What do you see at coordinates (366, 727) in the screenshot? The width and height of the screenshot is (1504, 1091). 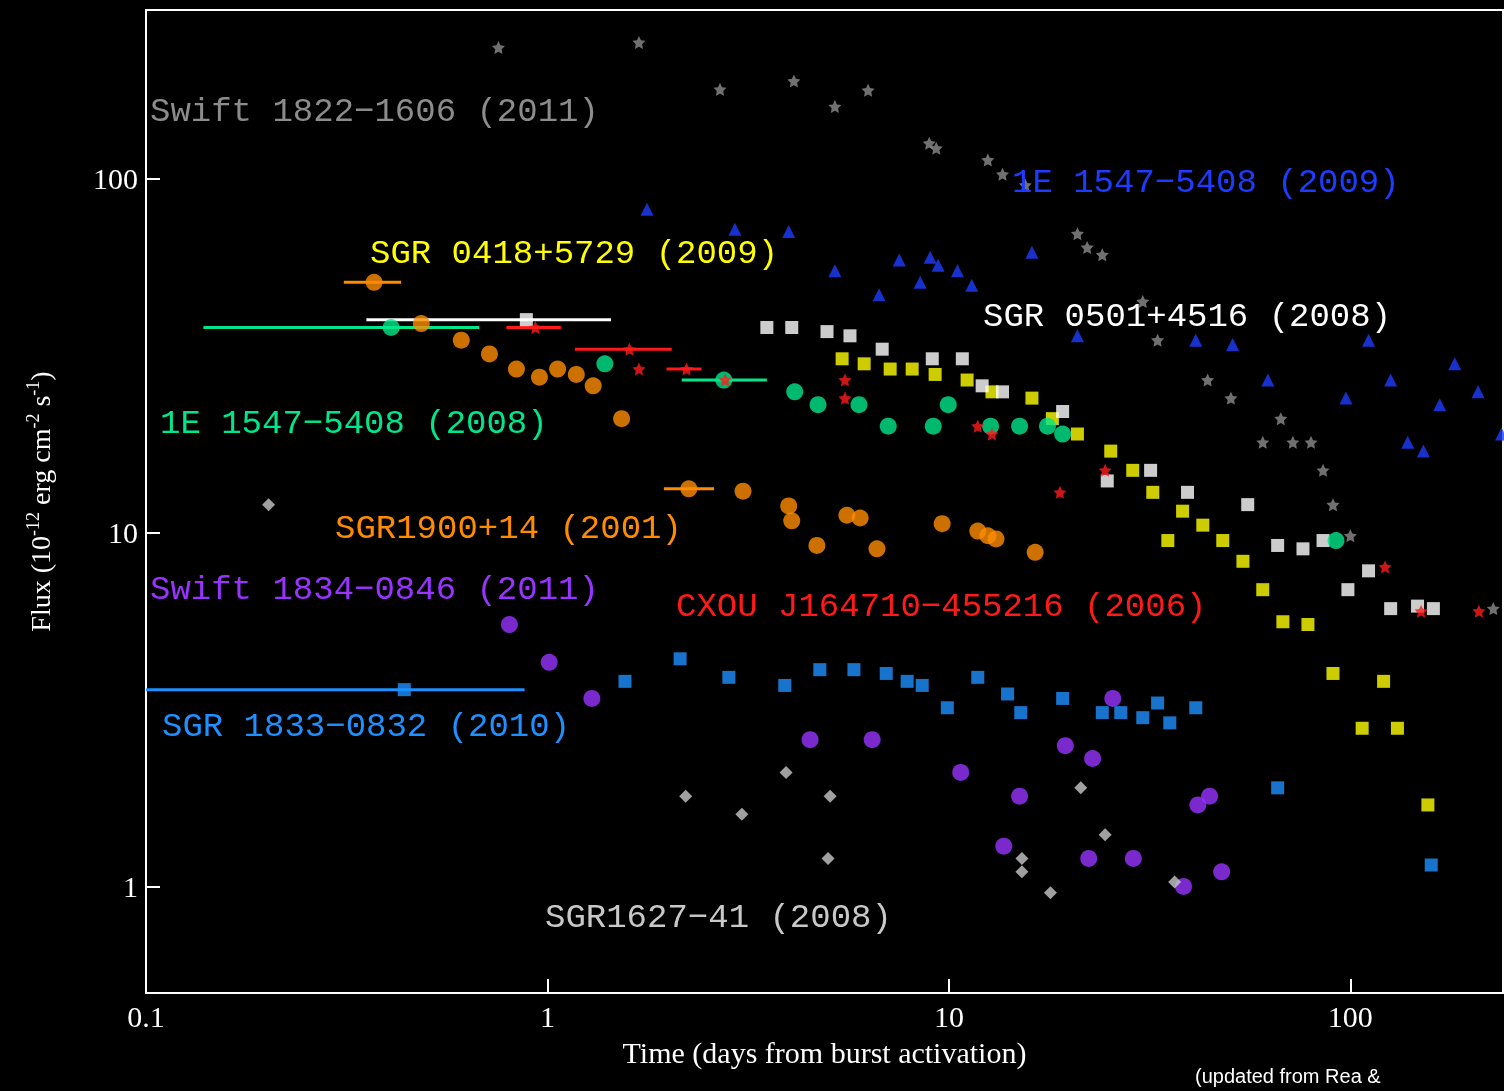 I see `series-label: SGR 1833−0832 (2010)` at bounding box center [366, 727].